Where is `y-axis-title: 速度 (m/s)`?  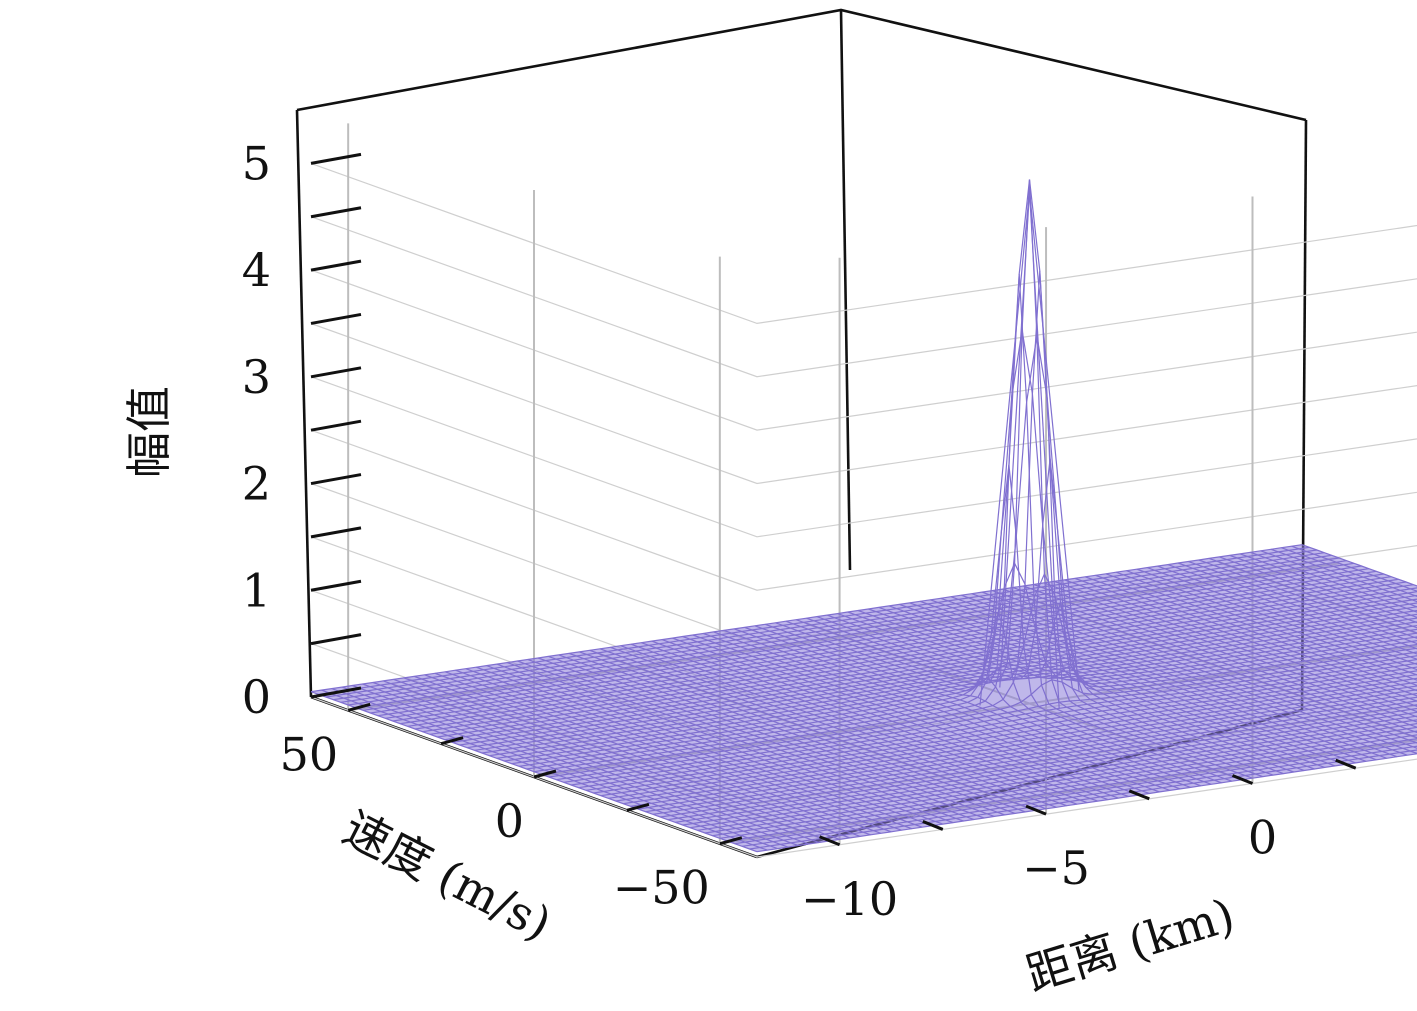 y-axis-title: 速度 (m/s) is located at coordinates (447, 876).